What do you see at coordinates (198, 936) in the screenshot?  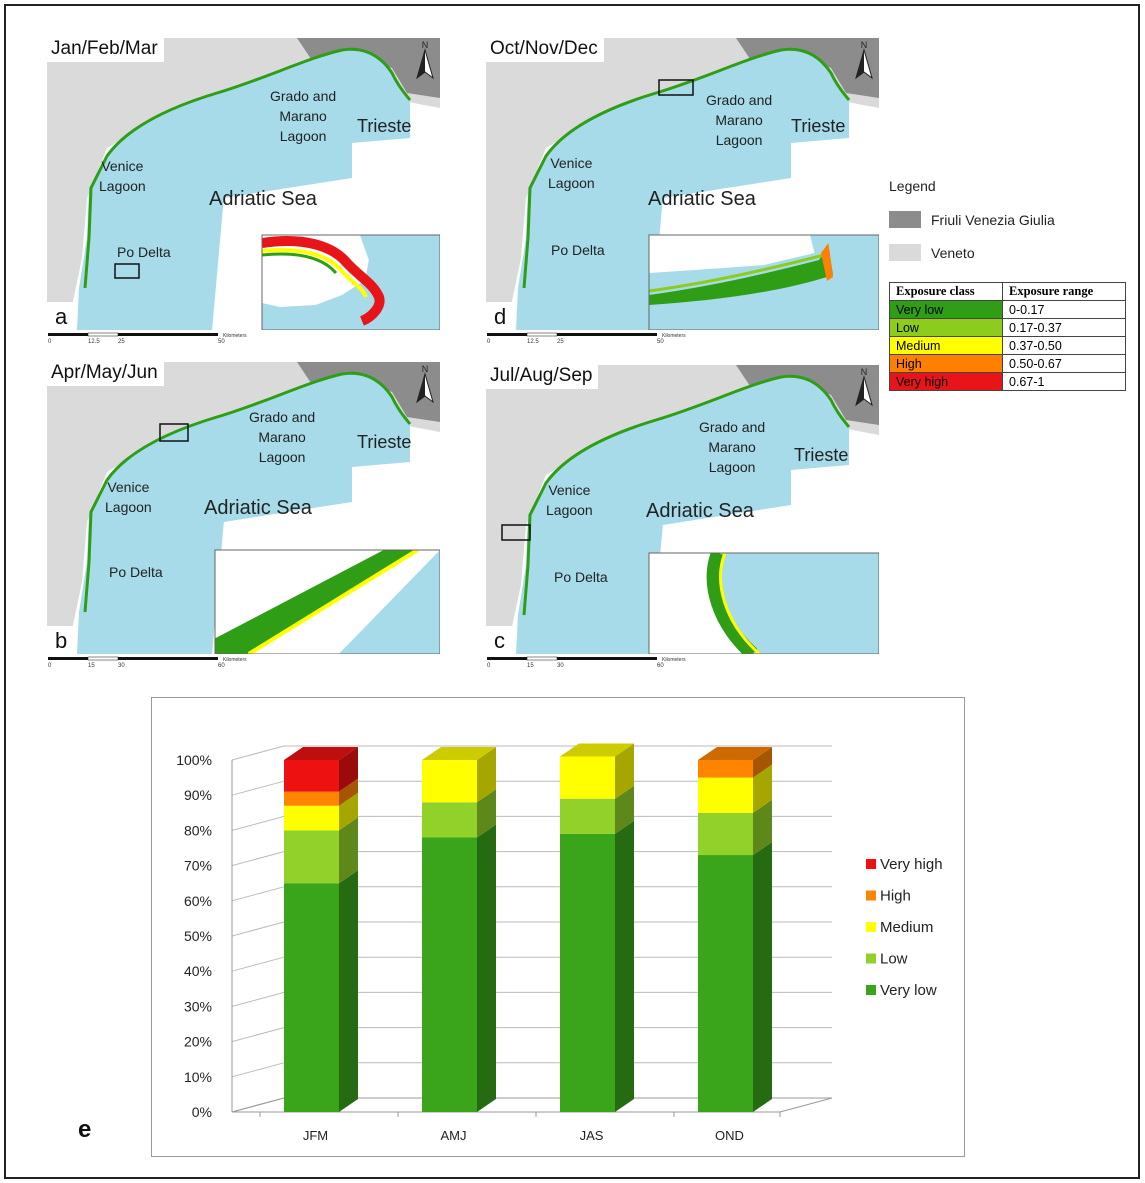 I see `y-tick-label: 50%` at bounding box center [198, 936].